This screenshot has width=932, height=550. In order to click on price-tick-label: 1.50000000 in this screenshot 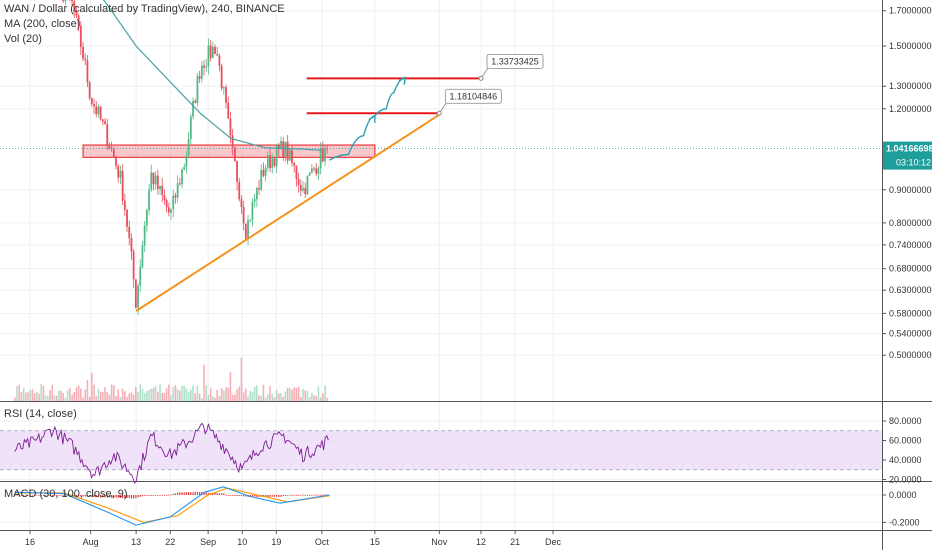, I will do `click(910, 46)`.